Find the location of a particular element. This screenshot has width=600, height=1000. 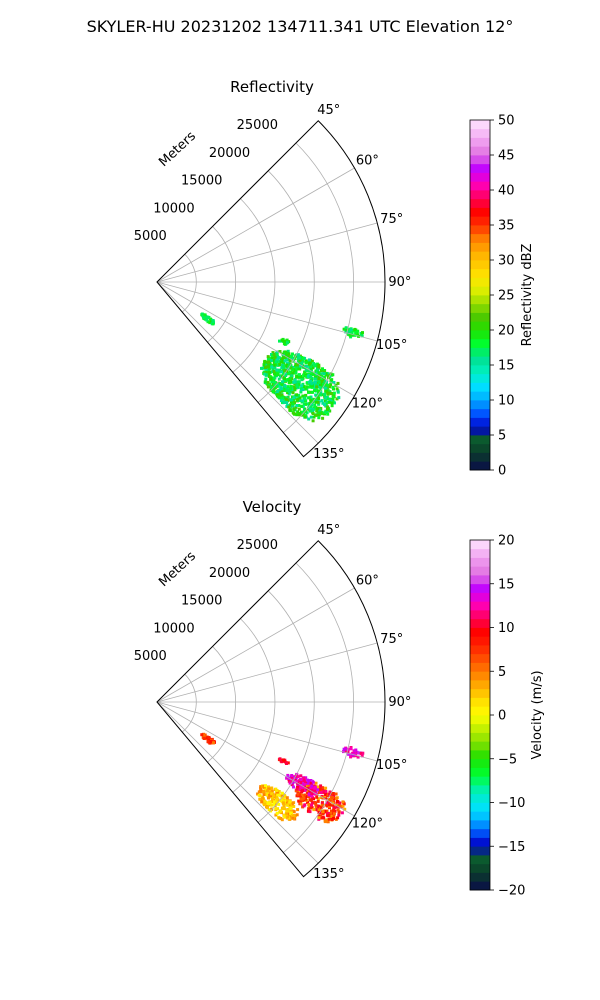

colorbar-tick-label: 0 is located at coordinates (502, 716).